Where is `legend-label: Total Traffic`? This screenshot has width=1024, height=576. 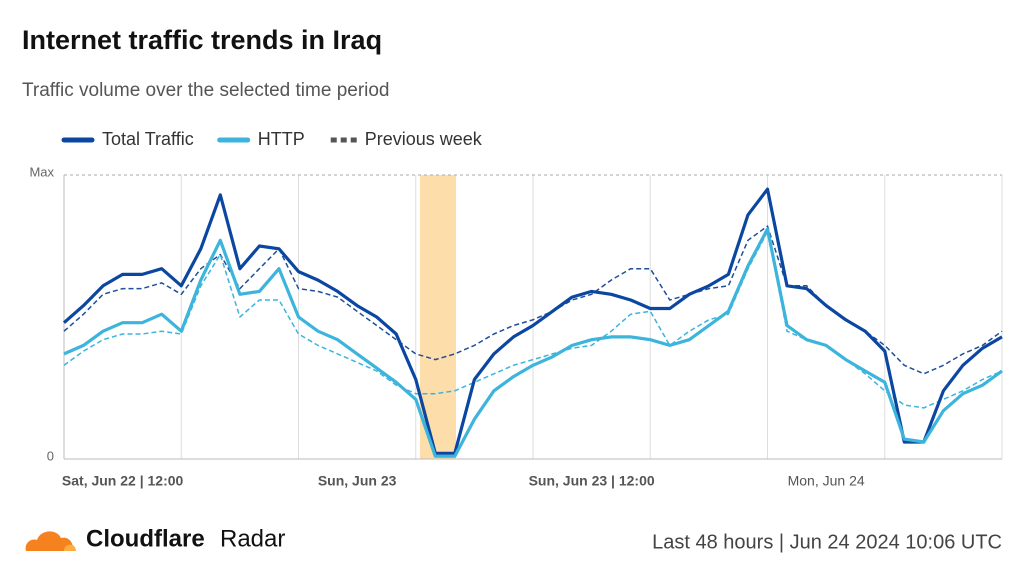 legend-label: Total Traffic is located at coordinates (148, 139).